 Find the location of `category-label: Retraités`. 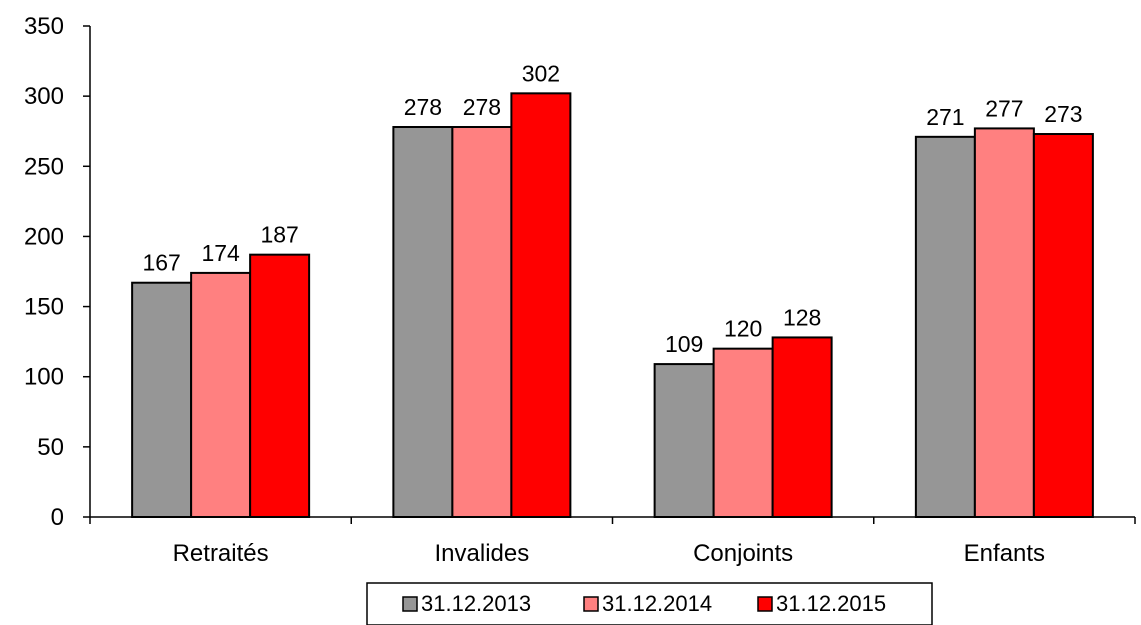

category-label: Retraités is located at coordinates (221, 553).